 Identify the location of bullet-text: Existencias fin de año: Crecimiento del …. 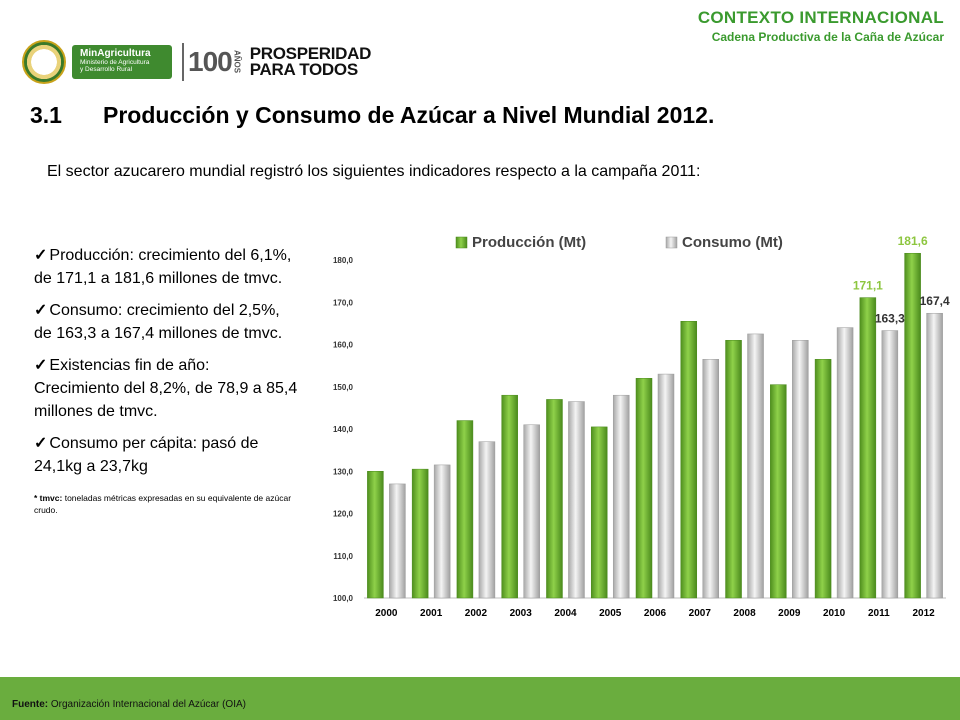
(166, 388).